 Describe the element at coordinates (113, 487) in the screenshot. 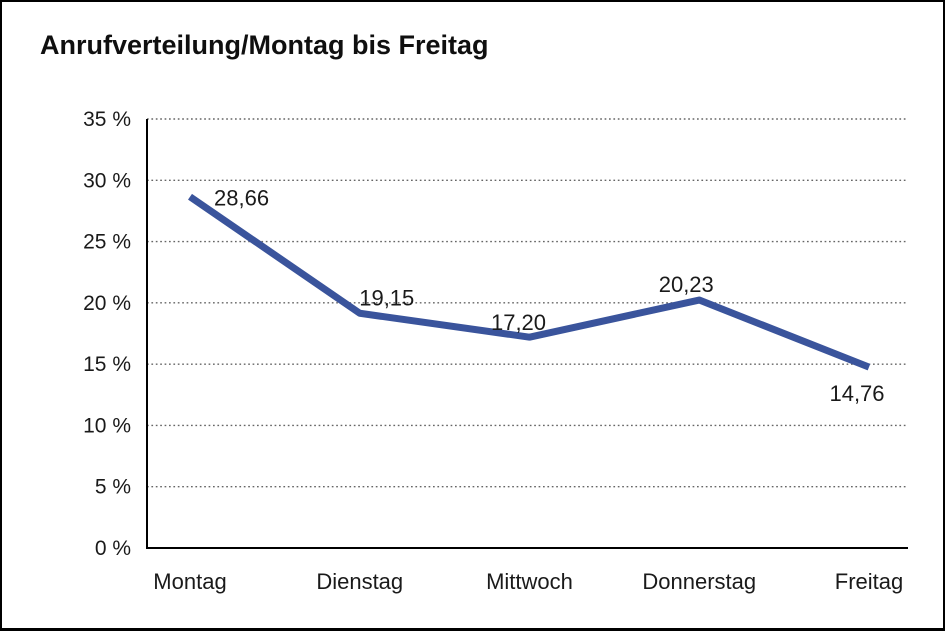

I see `y-tick-label: 5 %` at that location.